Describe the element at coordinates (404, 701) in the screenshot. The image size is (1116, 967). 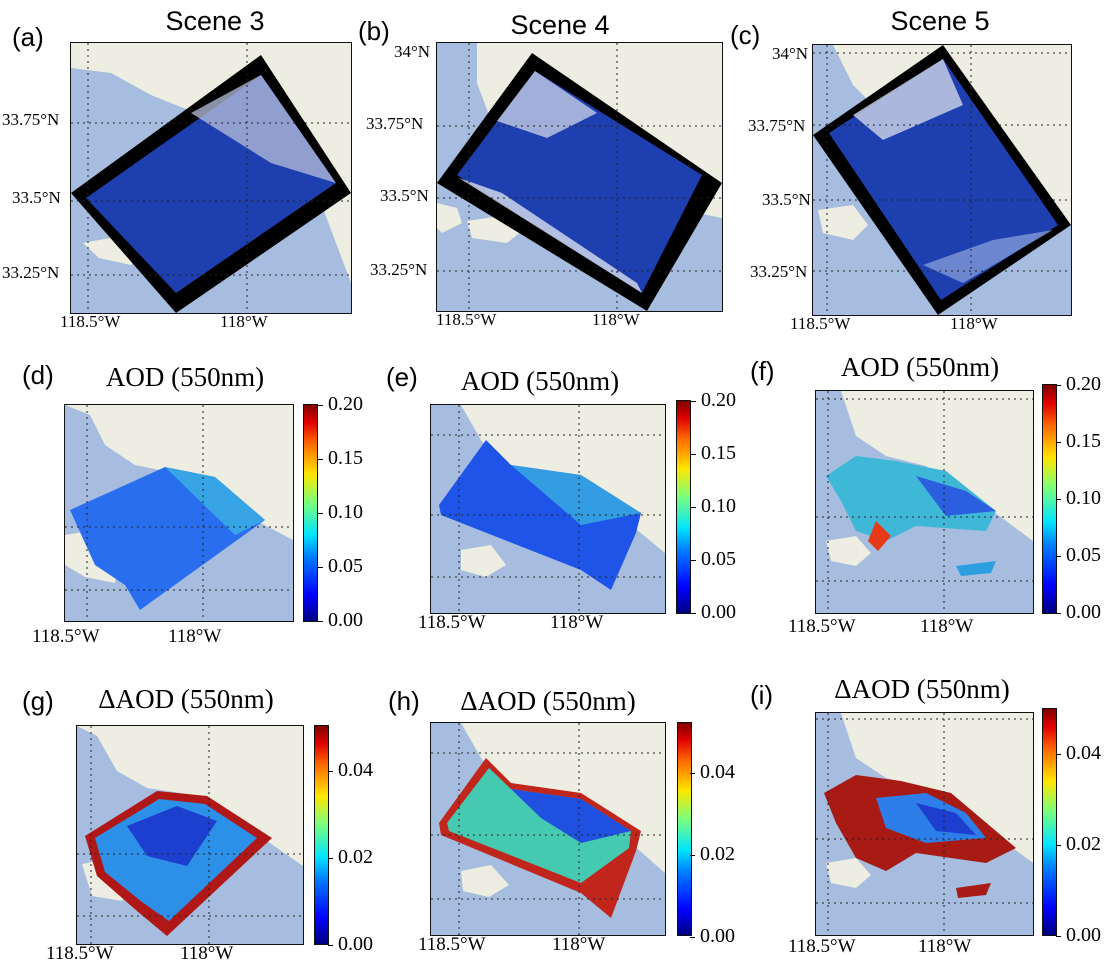
I see `panel-label-h: (h)` at that location.